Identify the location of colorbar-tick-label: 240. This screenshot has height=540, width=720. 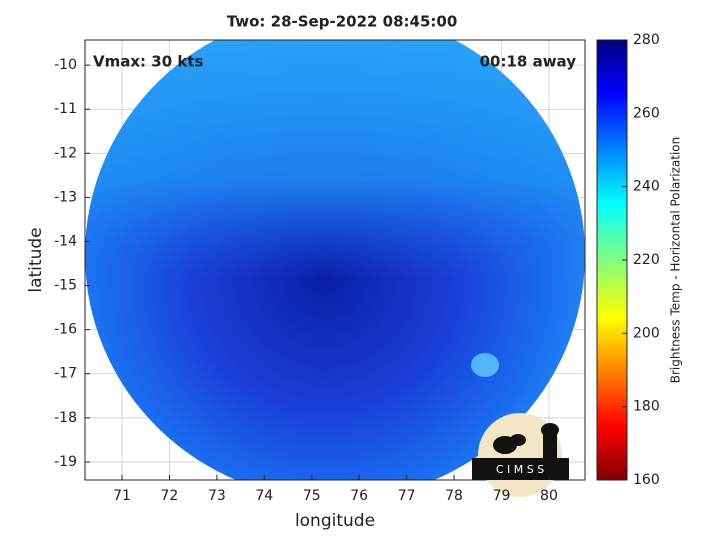
(646, 187).